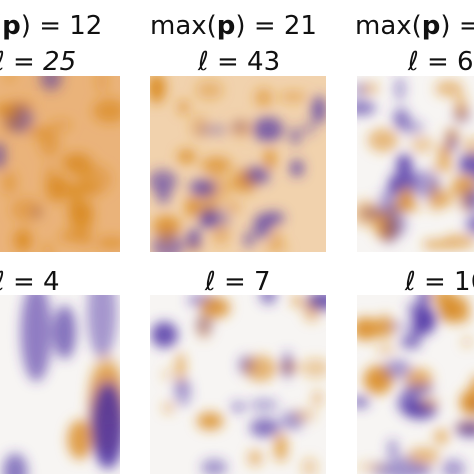  Describe the element at coordinates (276, 26) in the screenshot. I see `col2-title-rest: ) = 21` at that location.